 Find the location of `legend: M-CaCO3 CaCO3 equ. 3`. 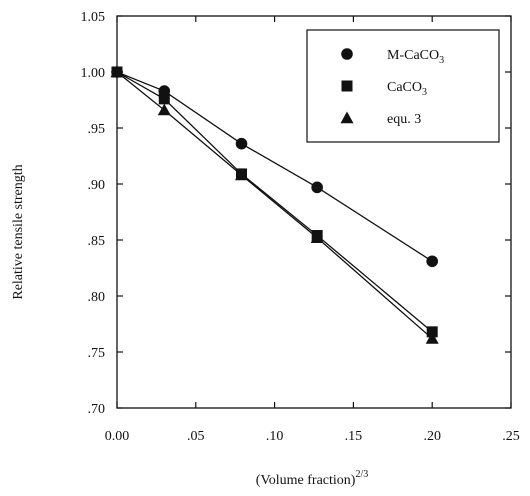

legend: M-CaCO3 CaCO3 equ. 3 is located at coordinates (403, 86).